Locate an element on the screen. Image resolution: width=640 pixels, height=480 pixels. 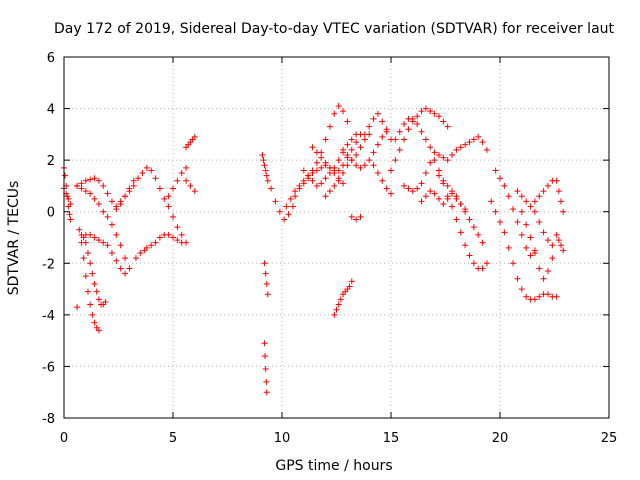
x-tick-label: 10 is located at coordinates (282, 438).